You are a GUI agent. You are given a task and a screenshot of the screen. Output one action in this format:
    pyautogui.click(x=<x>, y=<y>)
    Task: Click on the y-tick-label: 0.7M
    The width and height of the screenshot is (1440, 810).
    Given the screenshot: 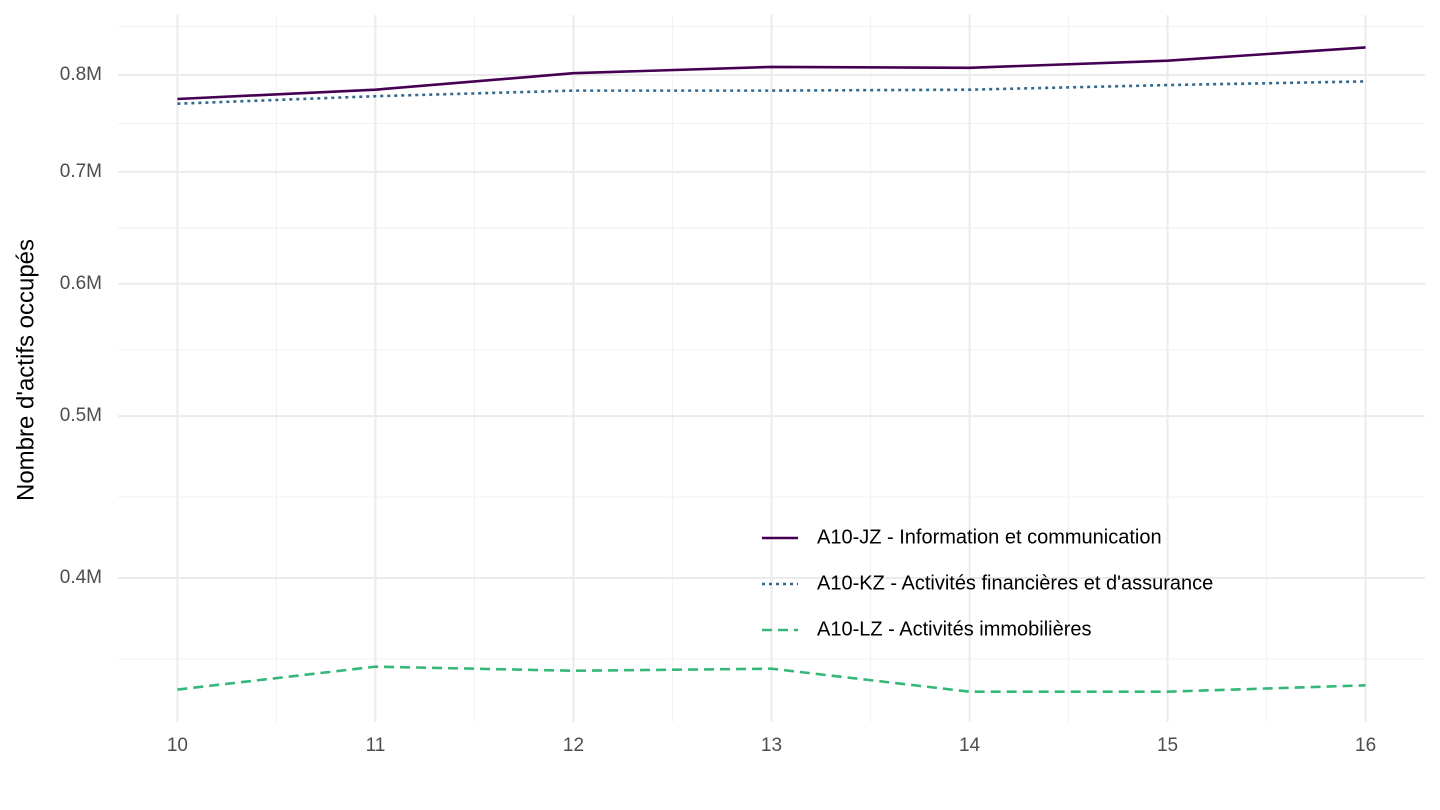 What is the action you would take?
    pyautogui.click(x=81, y=171)
    